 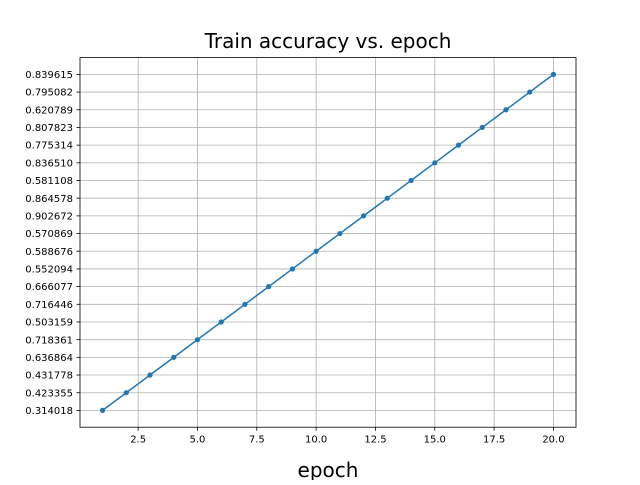 I want to click on x-tick-label: 7.5, so click(x=257, y=440).